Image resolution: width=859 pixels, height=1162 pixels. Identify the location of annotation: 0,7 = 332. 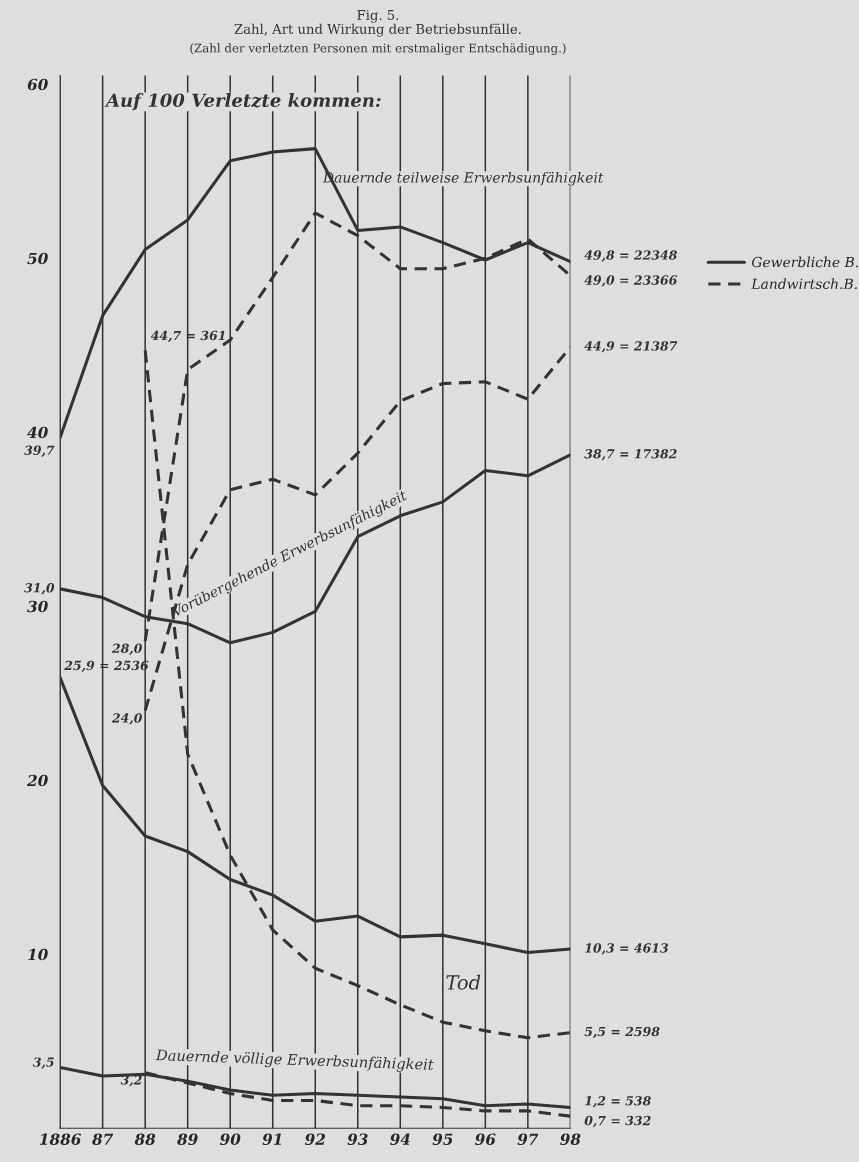
(617, 1121).